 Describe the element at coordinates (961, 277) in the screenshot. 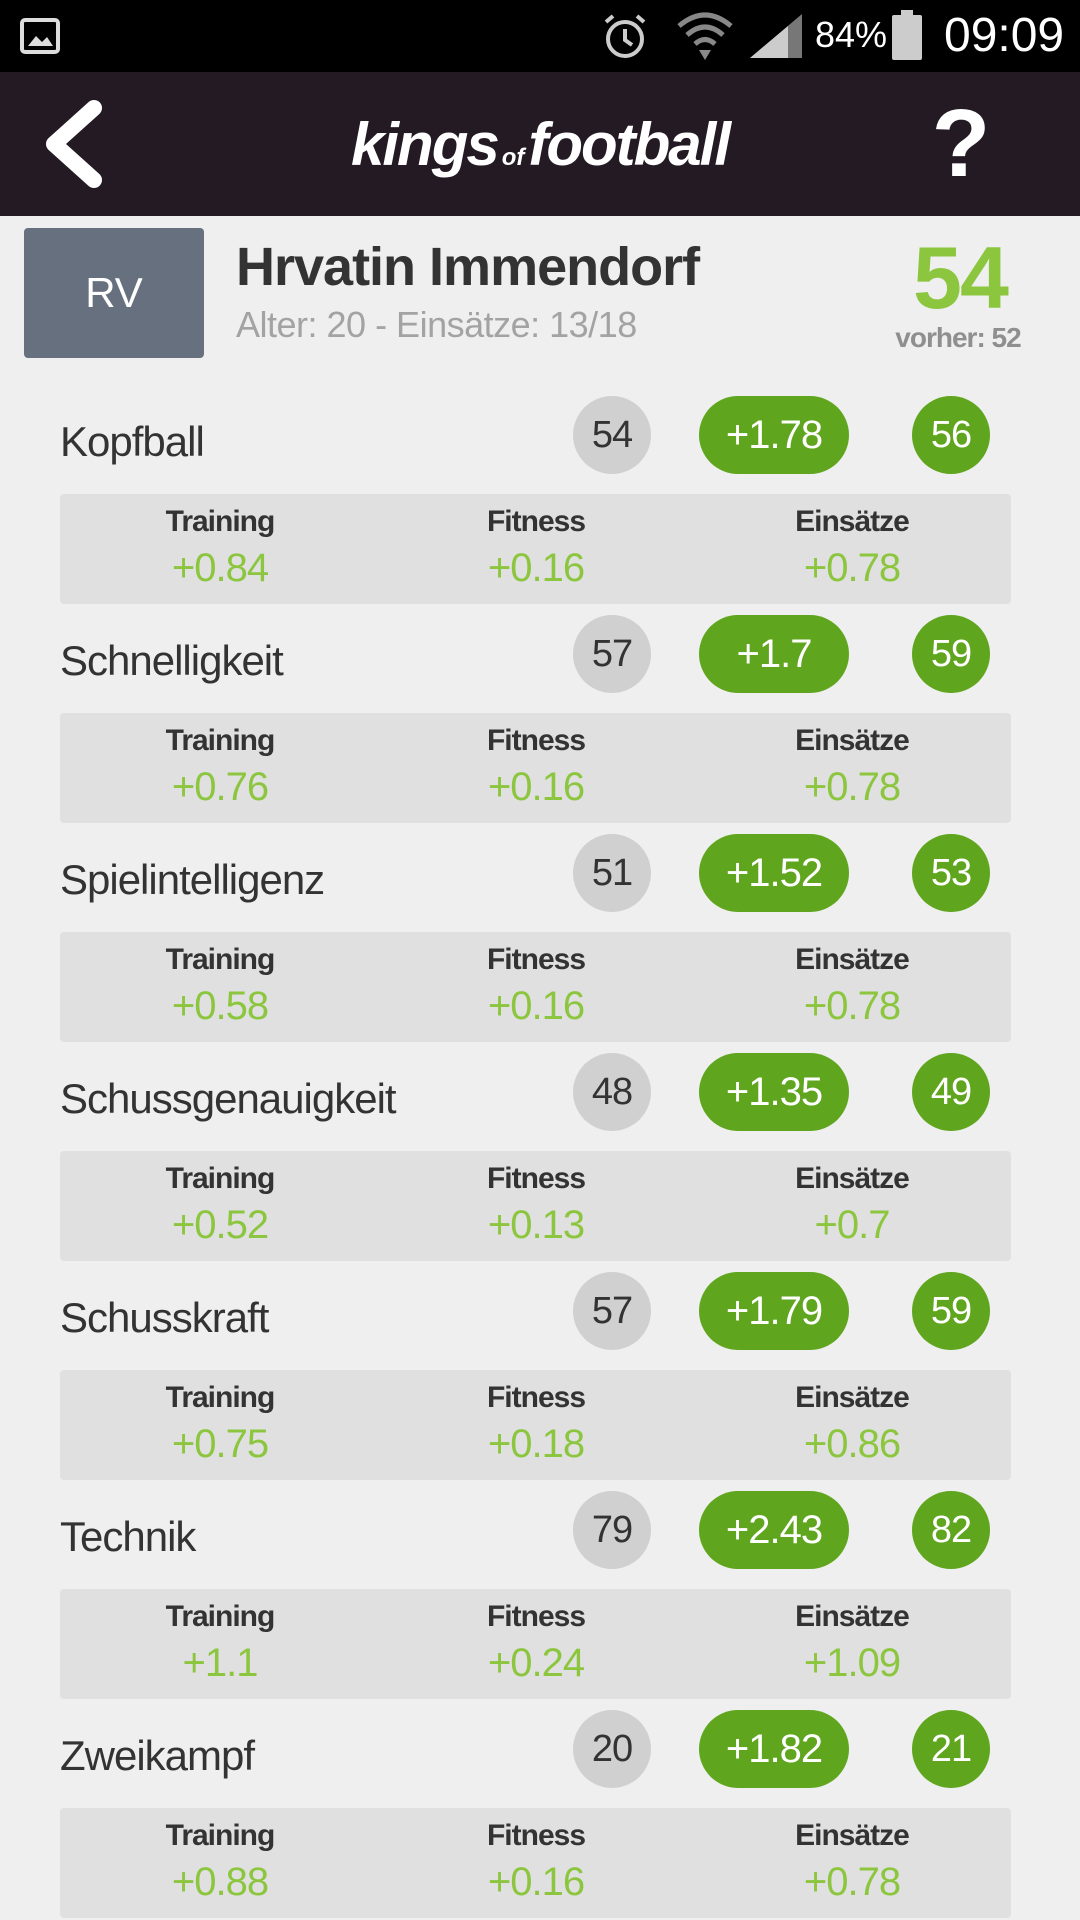

I see `player-rating: 54` at that location.